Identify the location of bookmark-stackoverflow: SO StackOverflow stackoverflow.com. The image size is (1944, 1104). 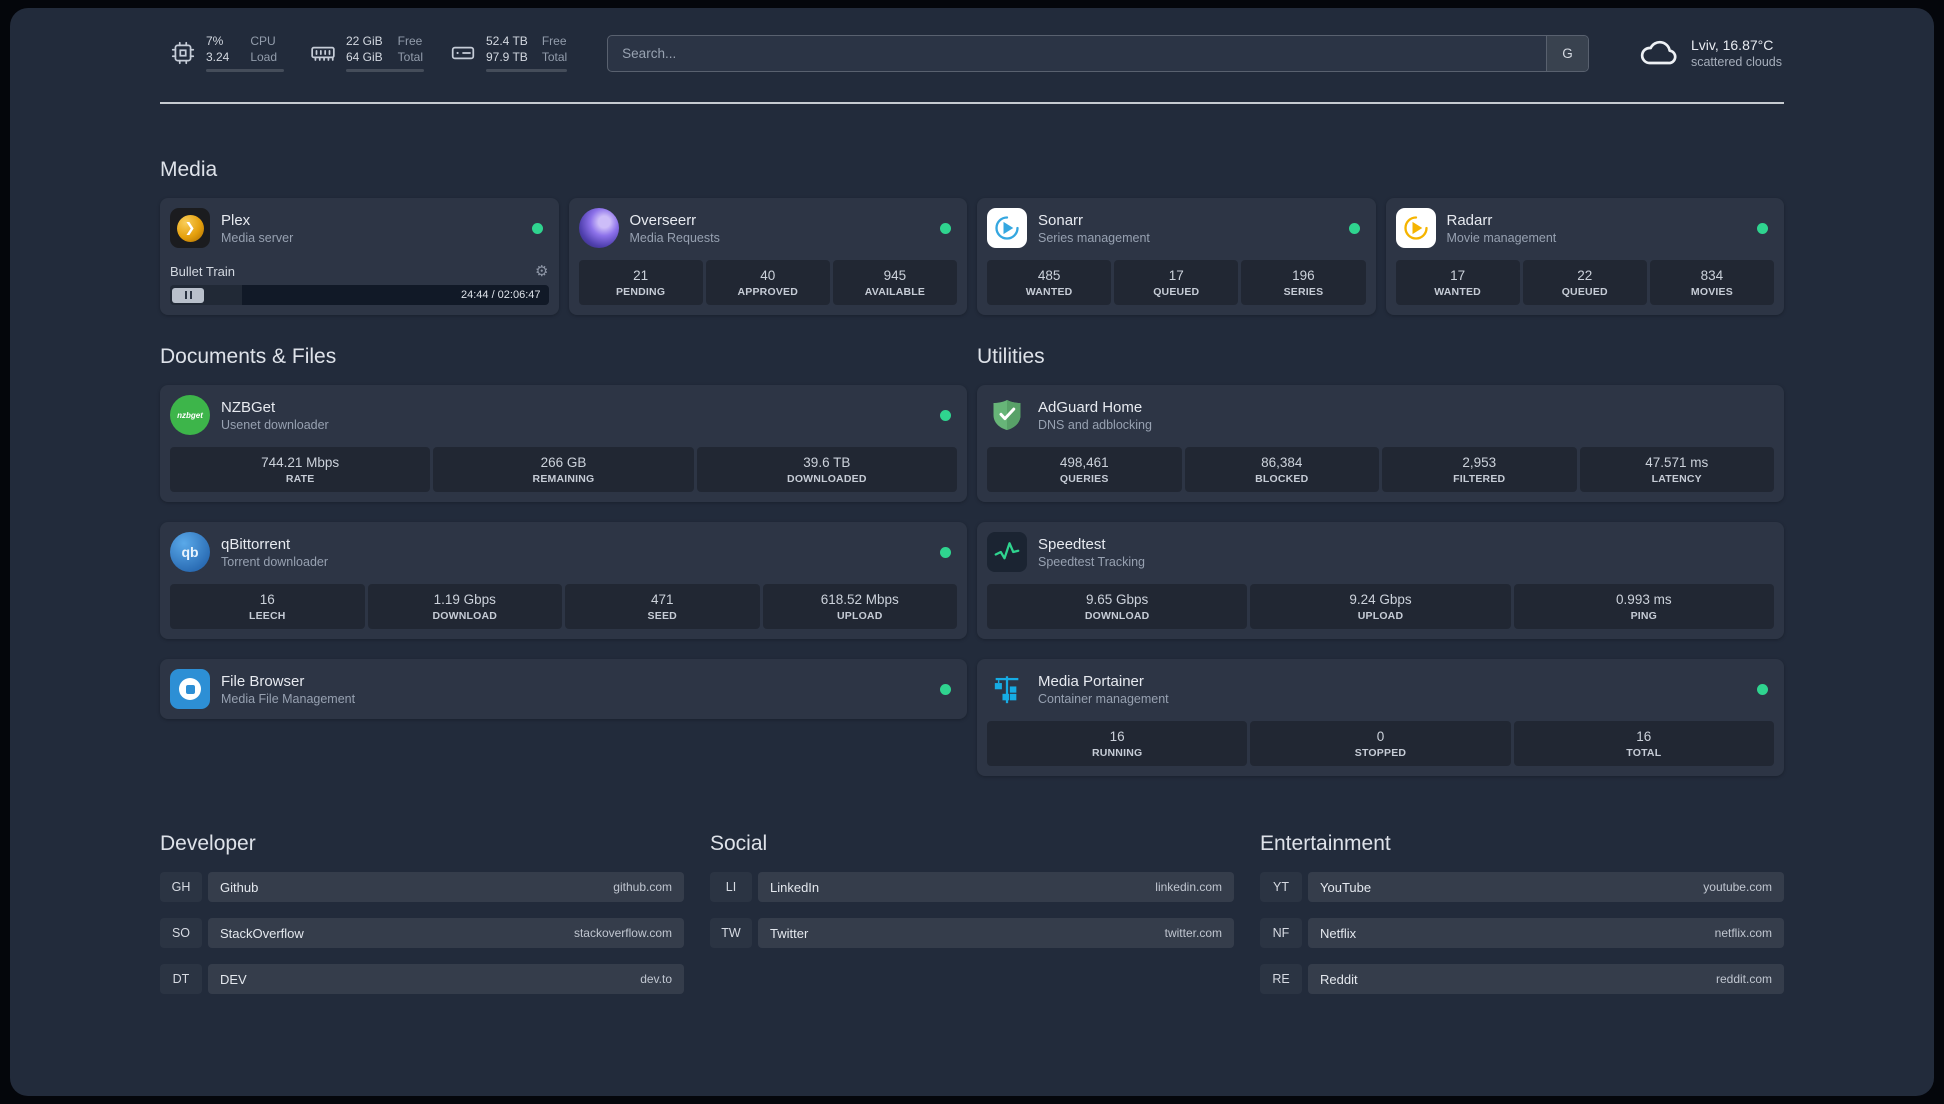
(422, 933).